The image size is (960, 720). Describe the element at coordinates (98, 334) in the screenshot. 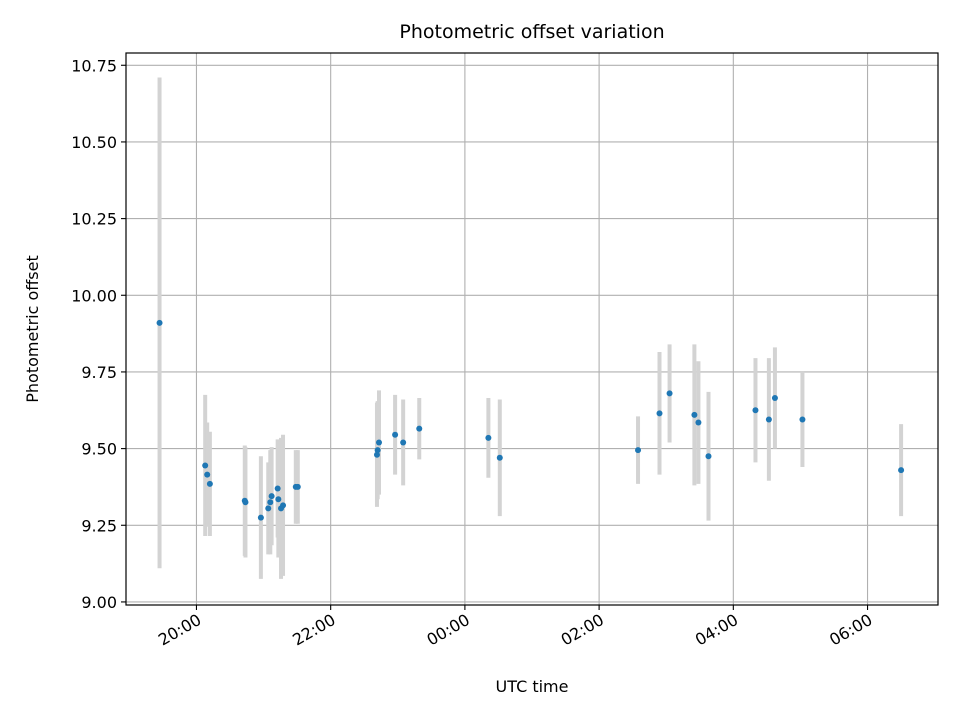

I see `y-axis-ticks: 9.00 9.25 9.50 9.75 10.00 10.25 10.50 10.75` at that location.